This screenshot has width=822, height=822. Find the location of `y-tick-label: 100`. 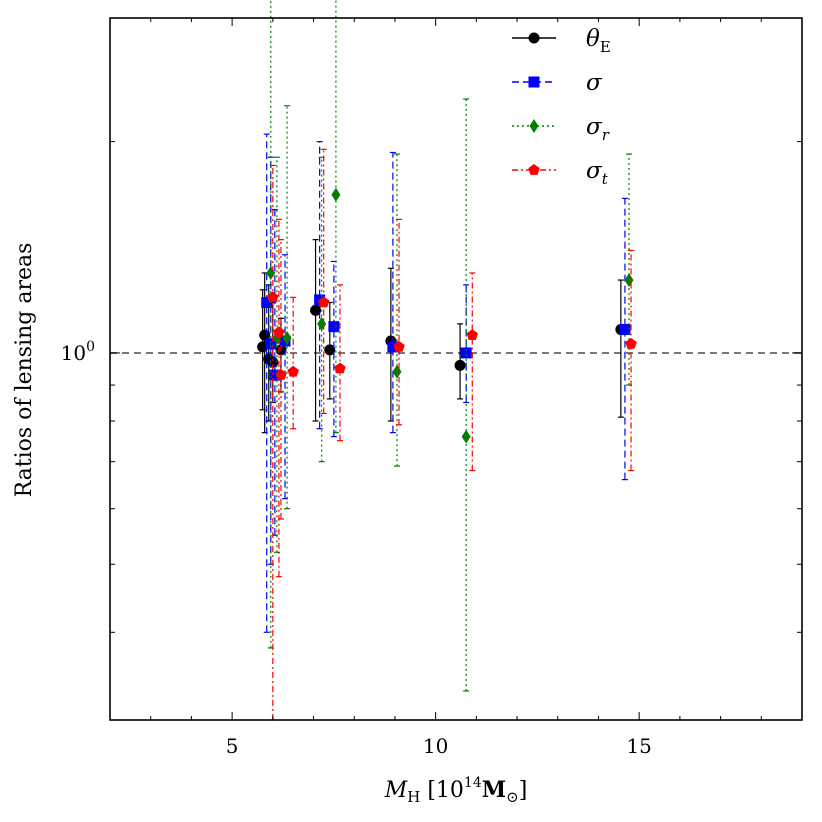

y-tick-label: 100 is located at coordinates (78, 352).